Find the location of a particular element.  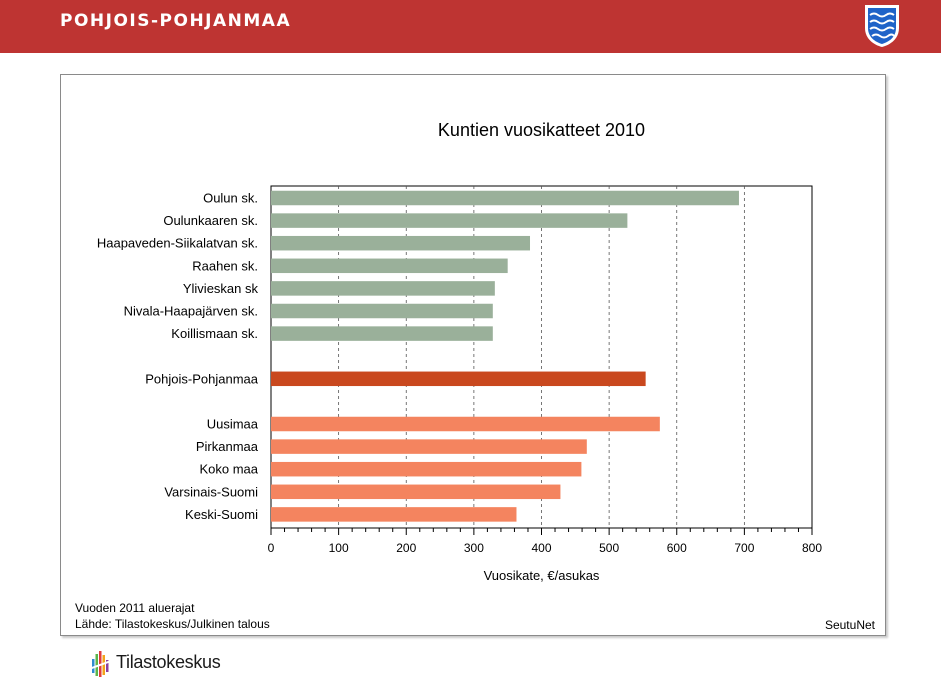

category-label: Haapaveden-Siikalatvan sk. is located at coordinates (177, 243).